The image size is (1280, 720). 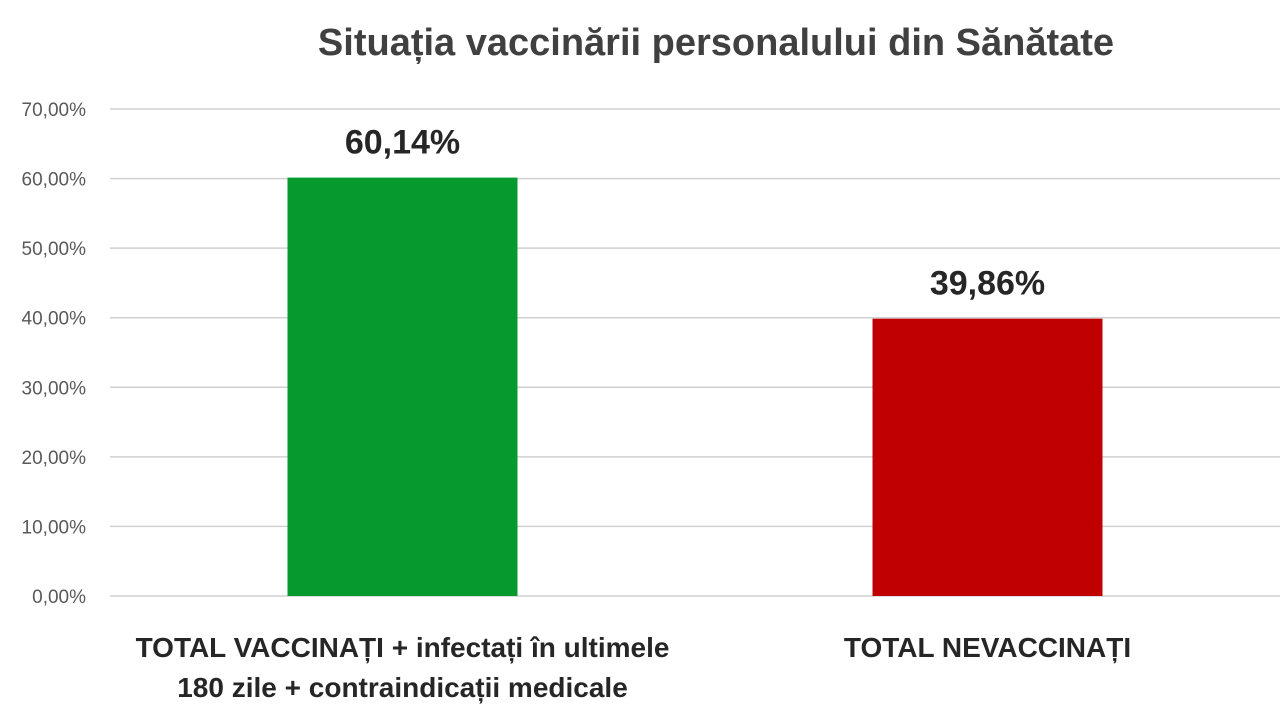 I want to click on y-tick-label: 60,00%, so click(x=54, y=180).